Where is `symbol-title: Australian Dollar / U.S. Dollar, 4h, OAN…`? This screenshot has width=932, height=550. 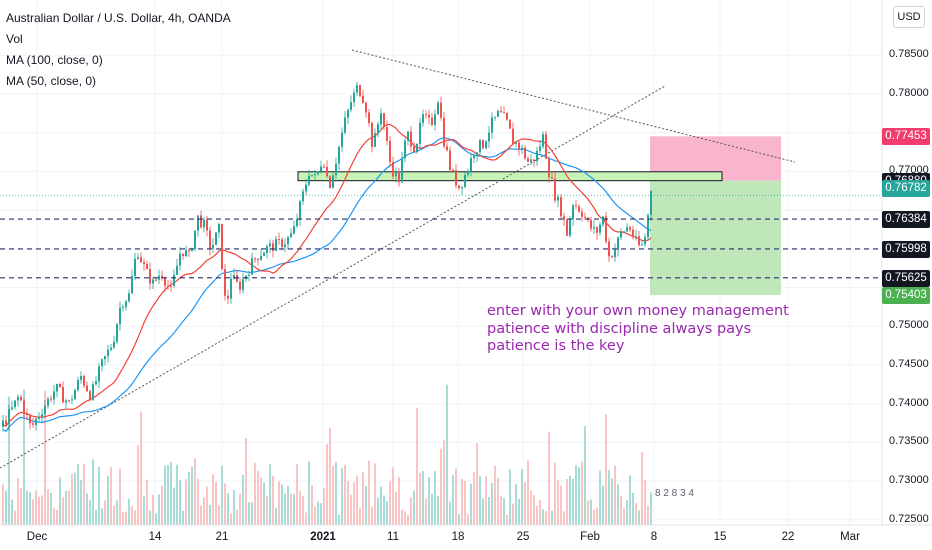 symbol-title: Australian Dollar / U.S. Dollar, 4h, OAN… is located at coordinates (118, 18).